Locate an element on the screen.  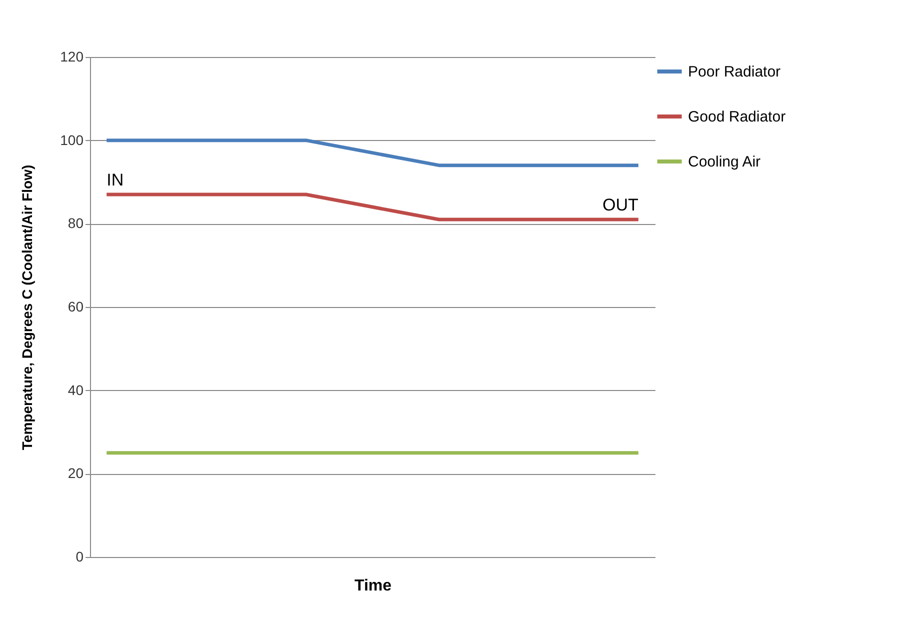
y-tick-label: 0 is located at coordinates (80, 556).